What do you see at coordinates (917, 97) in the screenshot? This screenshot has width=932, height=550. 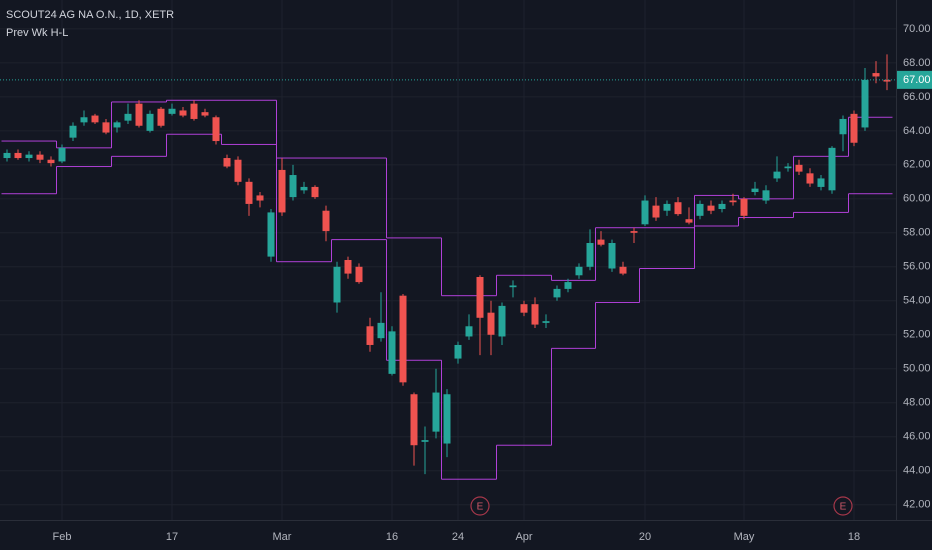 I see `y-tick-label: 66.00` at bounding box center [917, 97].